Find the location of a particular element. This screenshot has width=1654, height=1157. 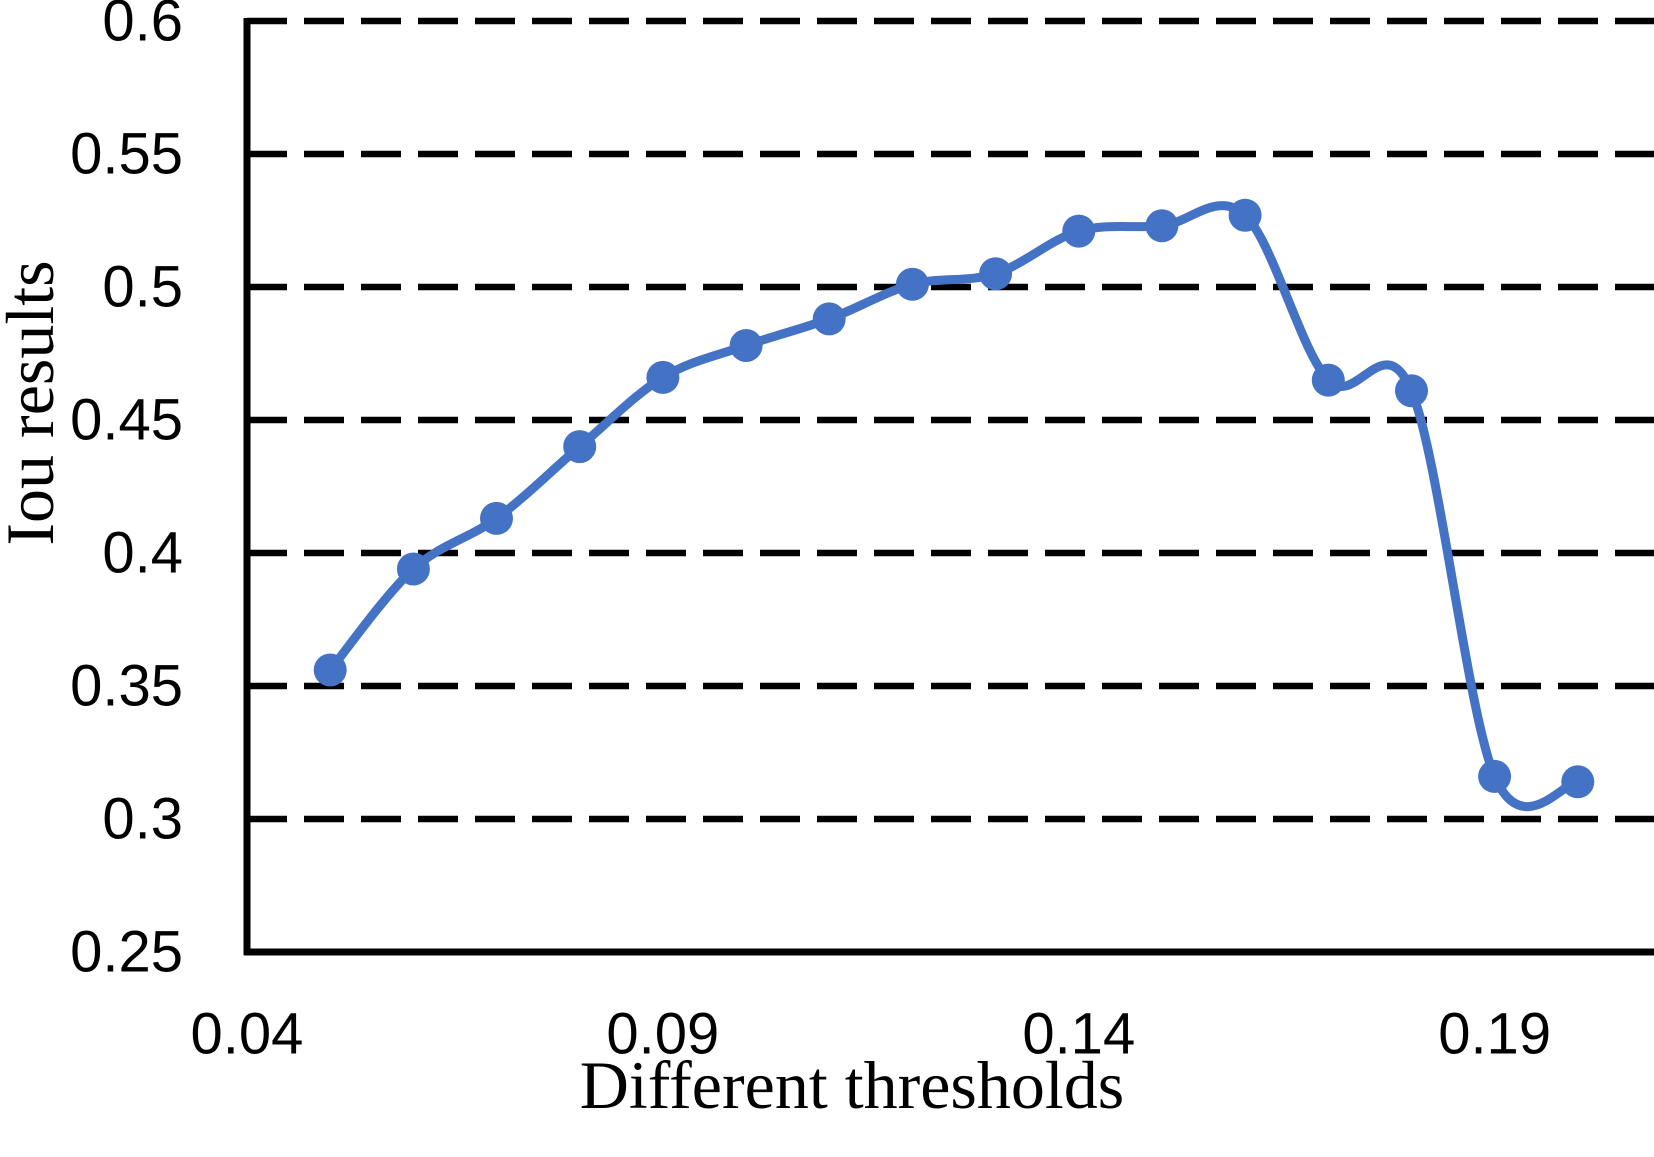

x-axis-title: Different thresholds is located at coordinates (852, 1085).